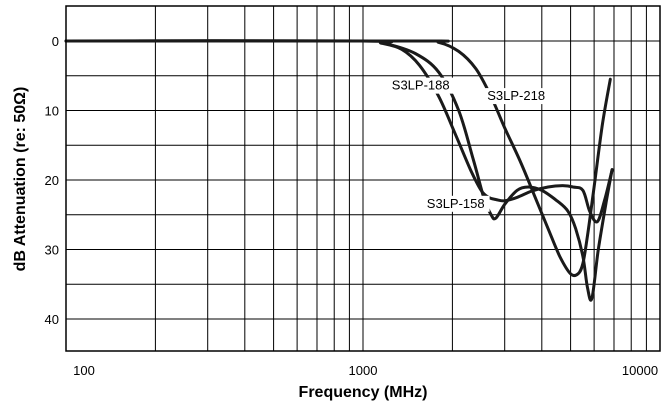  Describe the element at coordinates (52, 111) in the screenshot. I see `y-tick-label: 10` at that location.